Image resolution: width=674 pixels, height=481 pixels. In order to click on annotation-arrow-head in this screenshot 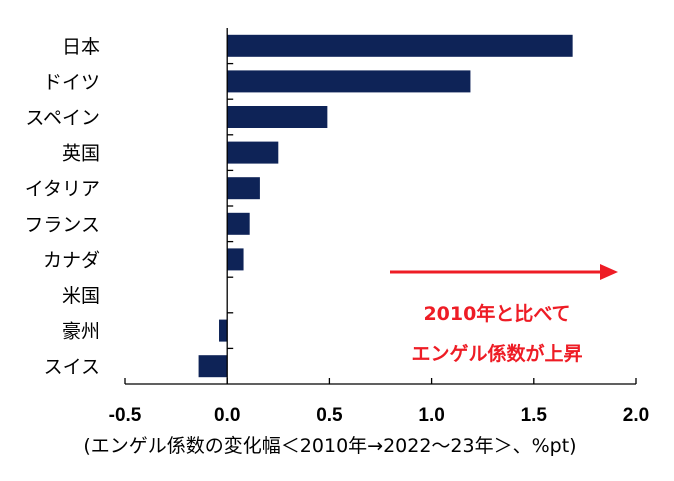, I will do `click(609, 272)`.